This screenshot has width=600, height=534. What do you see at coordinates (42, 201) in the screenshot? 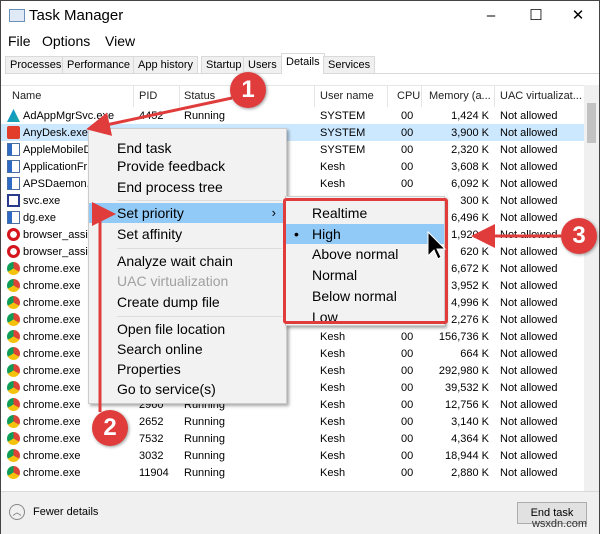
I see `cell-name: svc.exe` at bounding box center [42, 201].